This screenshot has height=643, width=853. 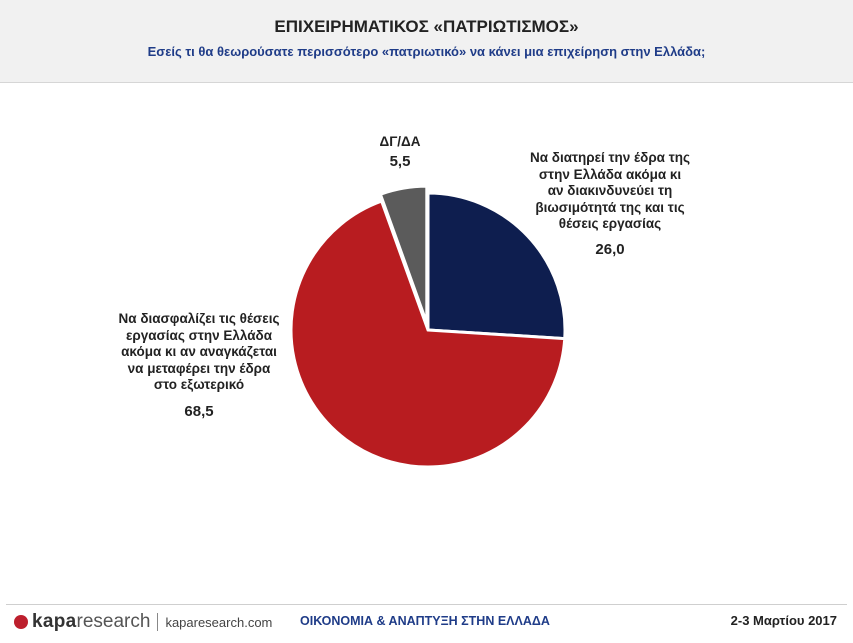 What do you see at coordinates (400, 161) in the screenshot?
I see `slice-value-dk-na: 5,5` at bounding box center [400, 161].